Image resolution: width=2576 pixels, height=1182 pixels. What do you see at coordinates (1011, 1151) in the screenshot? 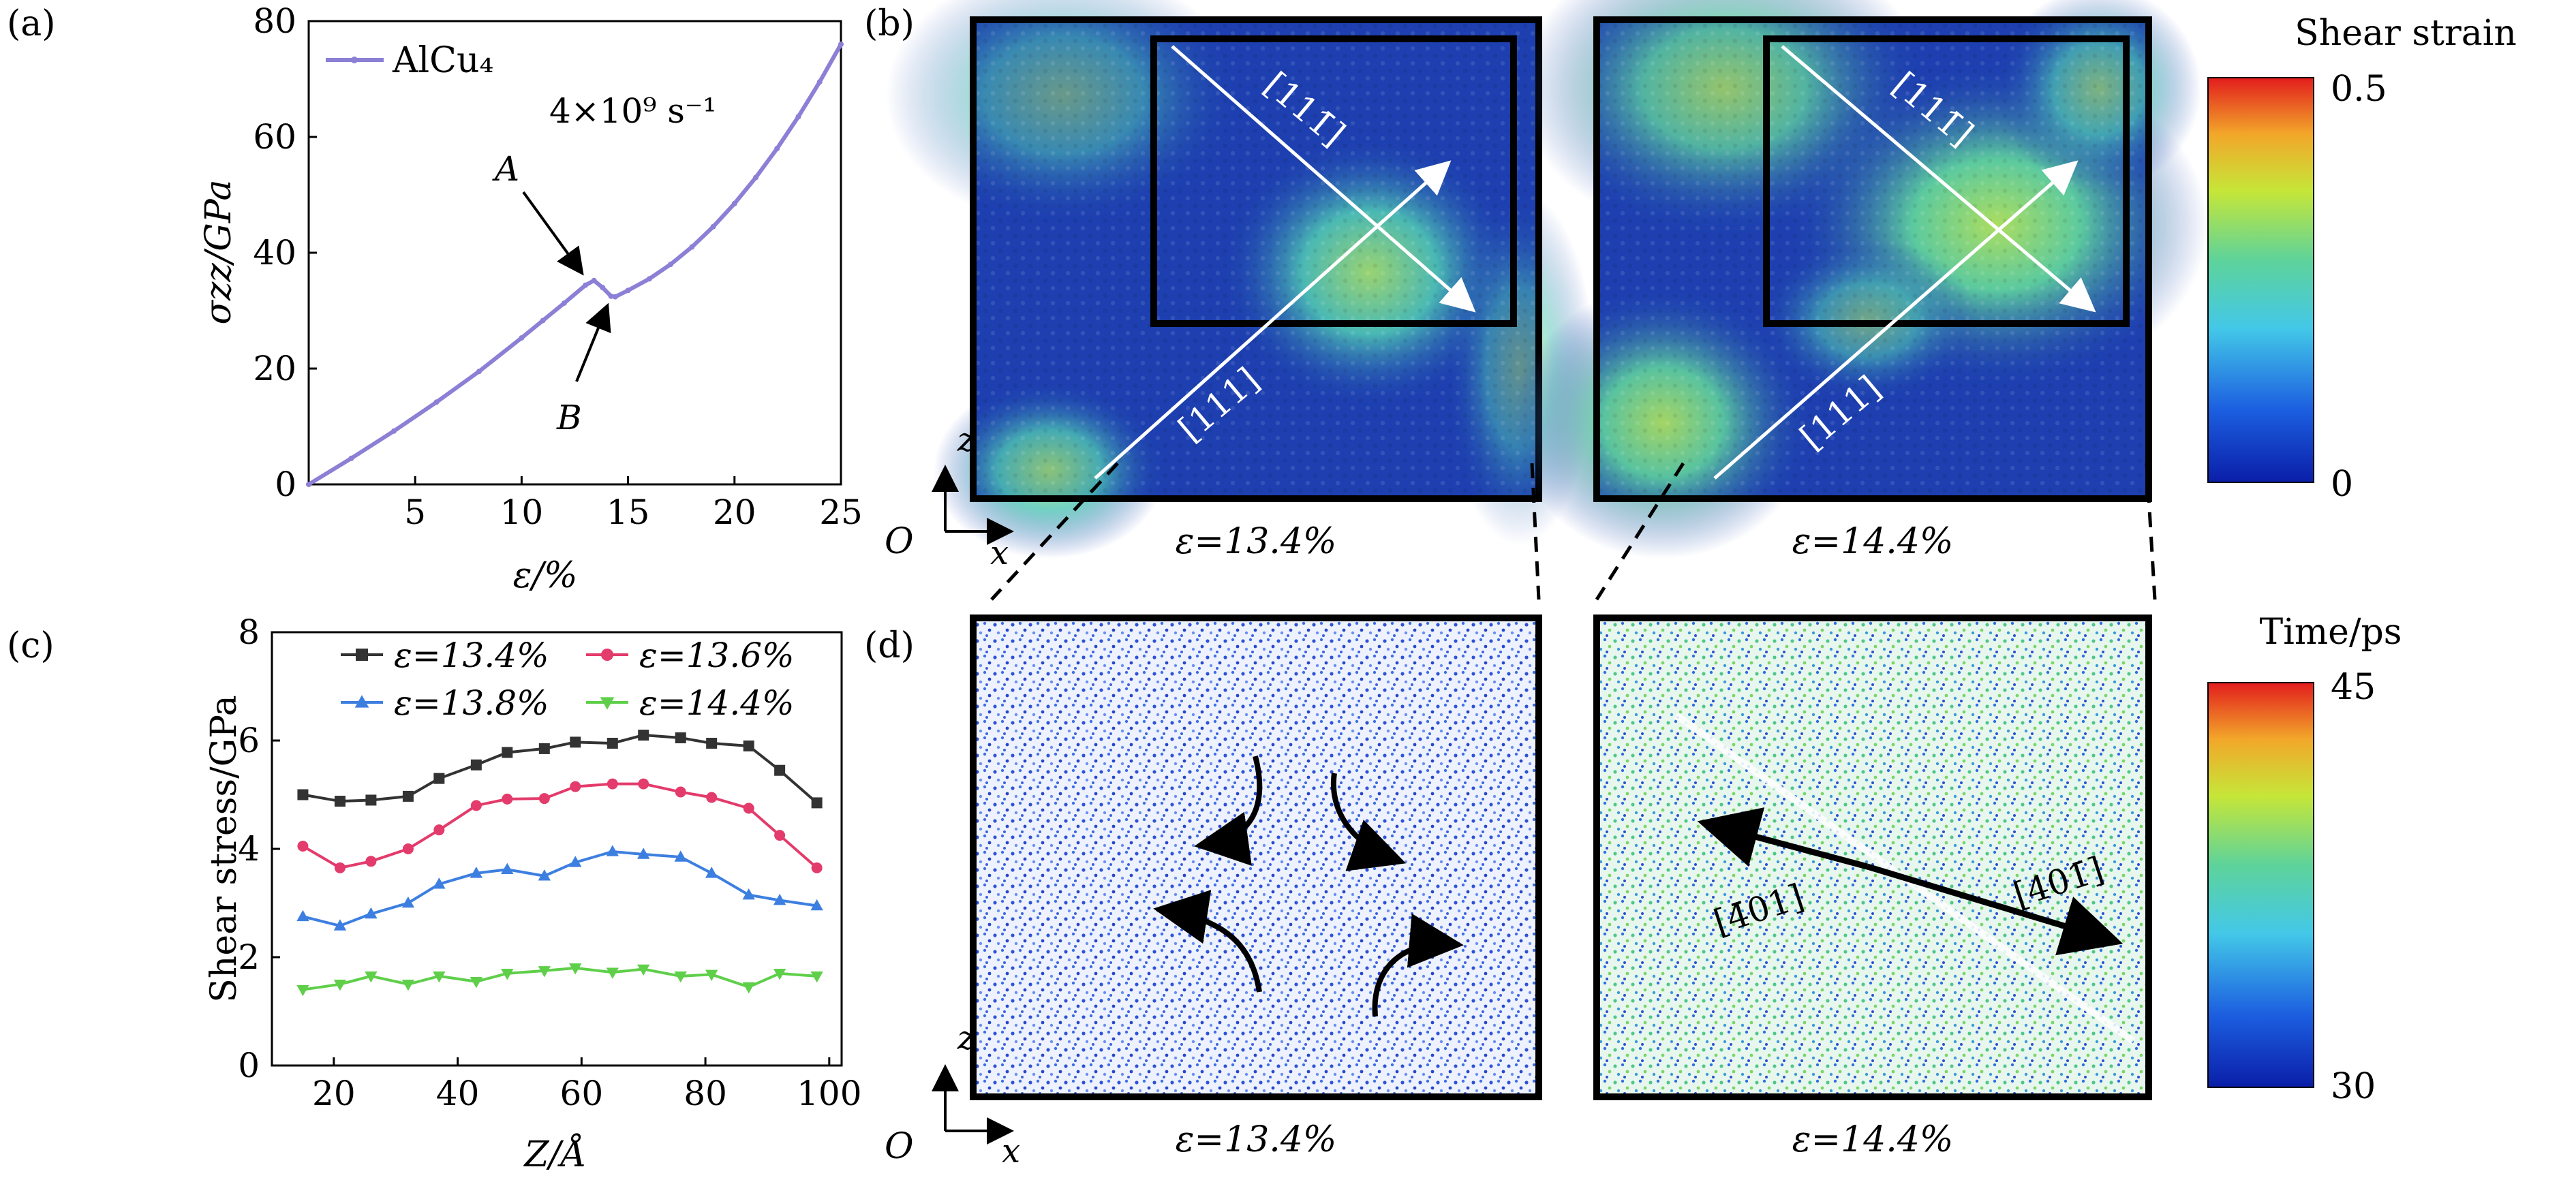
I see `axis-x-d: x` at bounding box center [1011, 1151].